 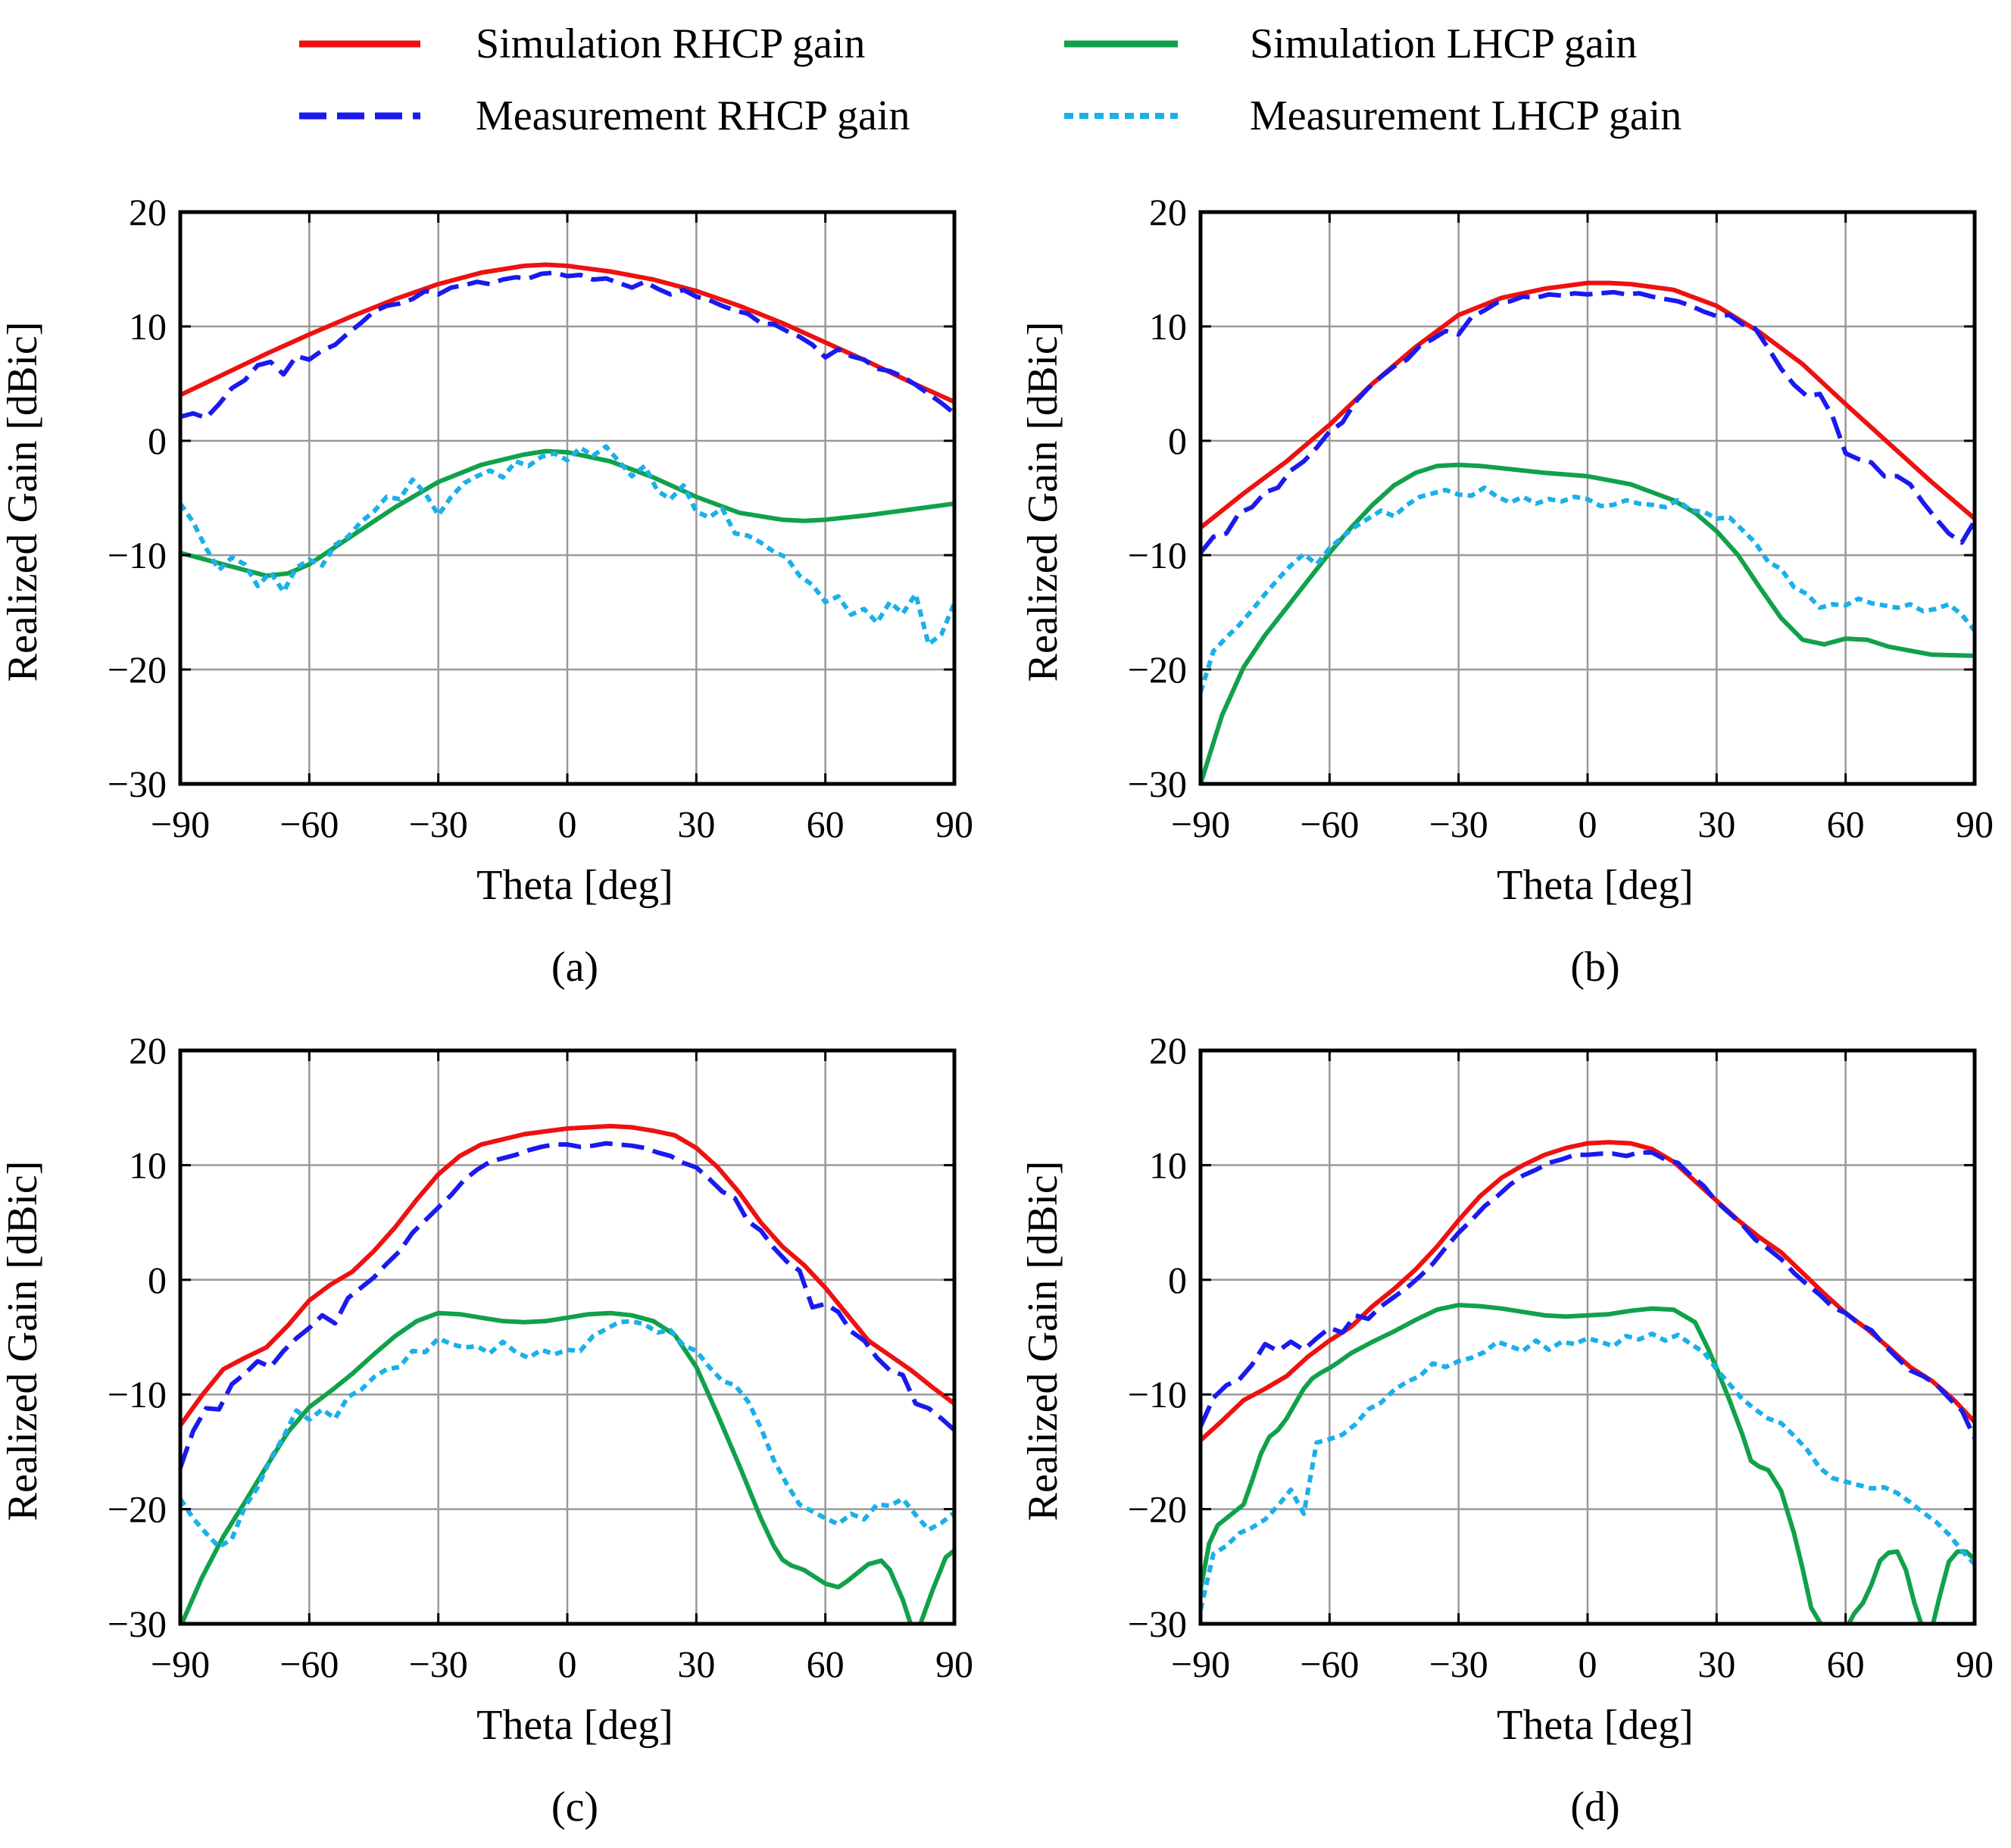 I want to click on series-line-sim-lhcp-d, so click(x=1588, y=1463).